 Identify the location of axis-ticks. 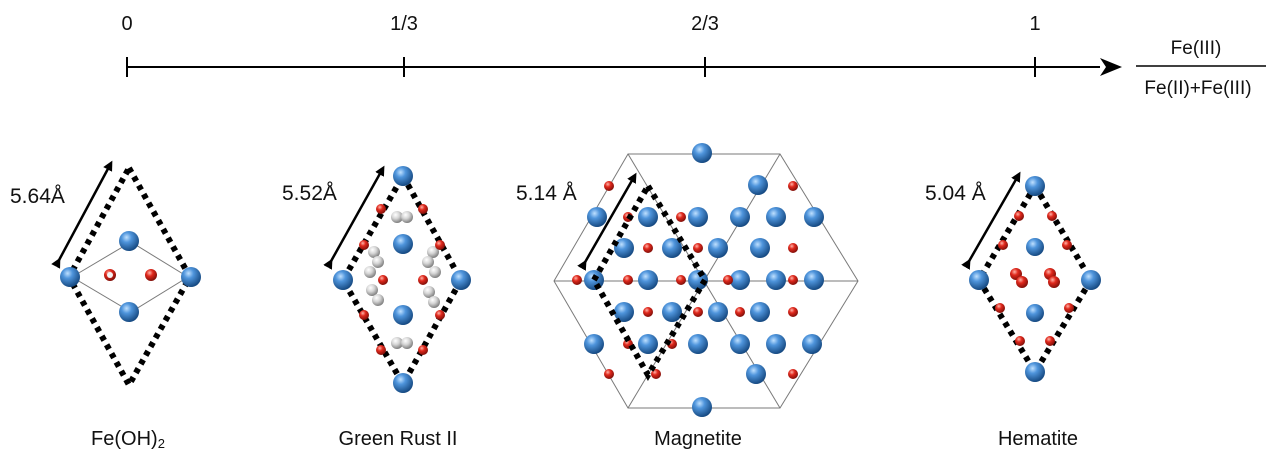
(581, 67).